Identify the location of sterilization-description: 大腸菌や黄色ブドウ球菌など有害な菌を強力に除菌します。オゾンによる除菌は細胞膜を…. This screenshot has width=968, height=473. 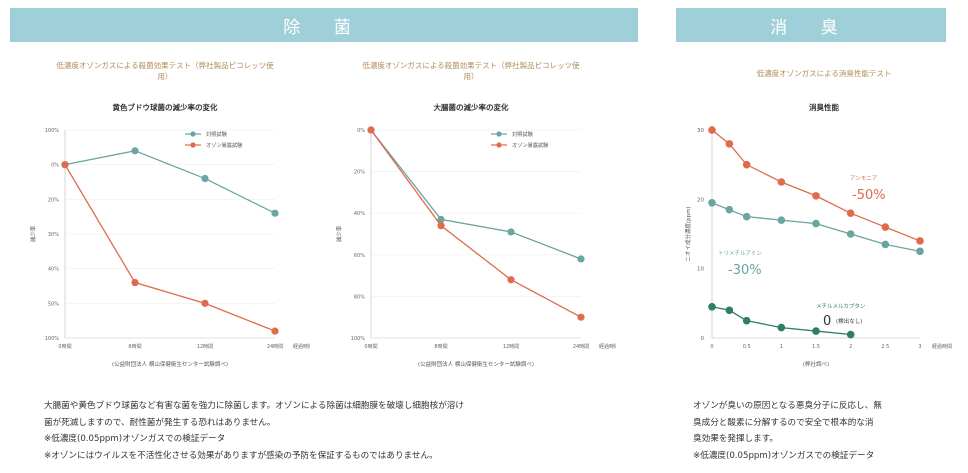
(254, 431).